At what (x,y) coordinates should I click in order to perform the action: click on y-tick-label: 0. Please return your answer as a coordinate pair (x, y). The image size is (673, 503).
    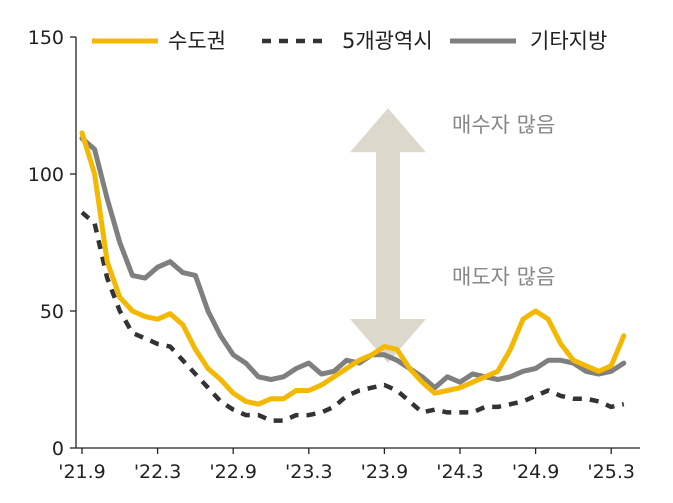
    Looking at the image, I should click on (58, 449).